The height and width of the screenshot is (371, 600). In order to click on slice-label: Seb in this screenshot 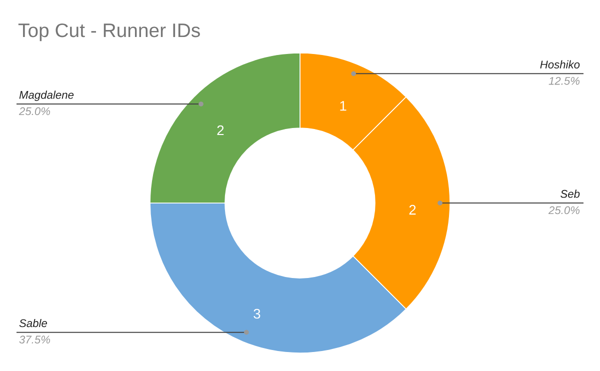, I will do `click(570, 194)`.